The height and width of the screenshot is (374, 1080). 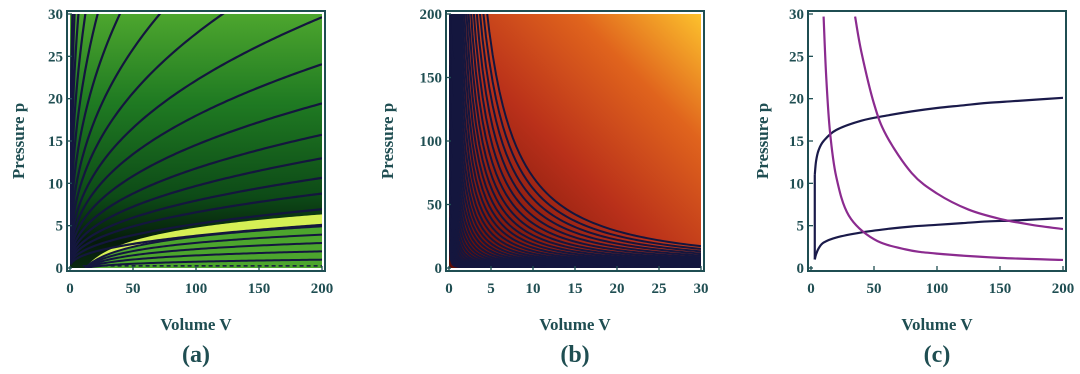 What do you see at coordinates (533, 289) in the screenshot?
I see `x-tick-label: 10` at bounding box center [533, 289].